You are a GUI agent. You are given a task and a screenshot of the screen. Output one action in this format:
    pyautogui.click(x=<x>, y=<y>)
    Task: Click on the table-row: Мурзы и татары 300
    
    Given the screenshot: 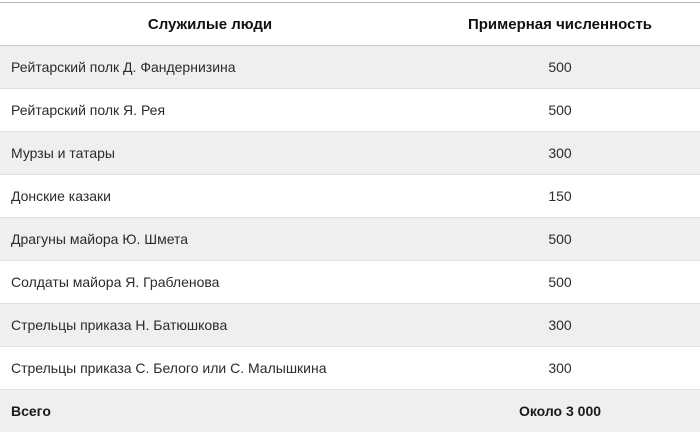 What is the action you would take?
    pyautogui.click(x=350, y=153)
    